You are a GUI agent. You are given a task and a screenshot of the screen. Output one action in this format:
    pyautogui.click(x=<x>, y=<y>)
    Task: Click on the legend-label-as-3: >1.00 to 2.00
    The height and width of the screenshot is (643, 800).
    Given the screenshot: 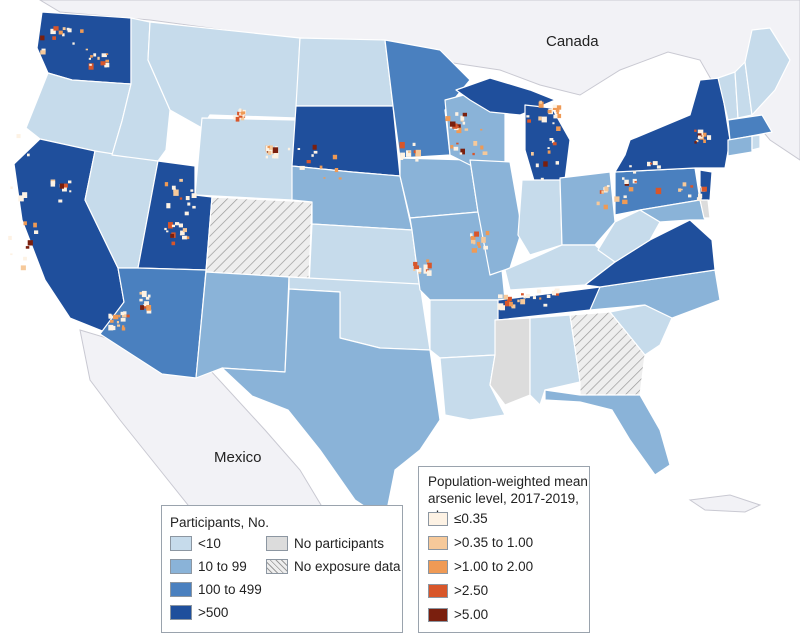 What is the action you would take?
    pyautogui.click(x=494, y=566)
    